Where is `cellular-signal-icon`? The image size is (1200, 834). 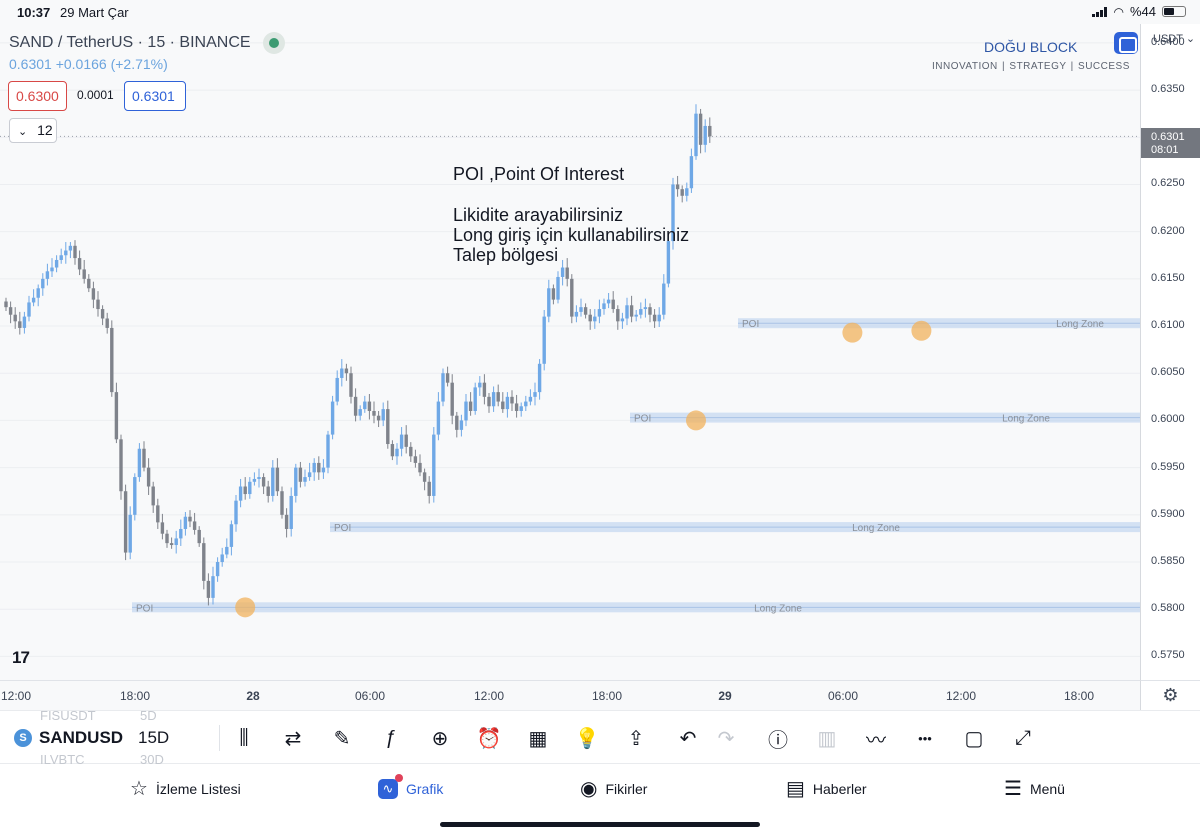
cellular-signal-icon is located at coordinates (1100, 11).